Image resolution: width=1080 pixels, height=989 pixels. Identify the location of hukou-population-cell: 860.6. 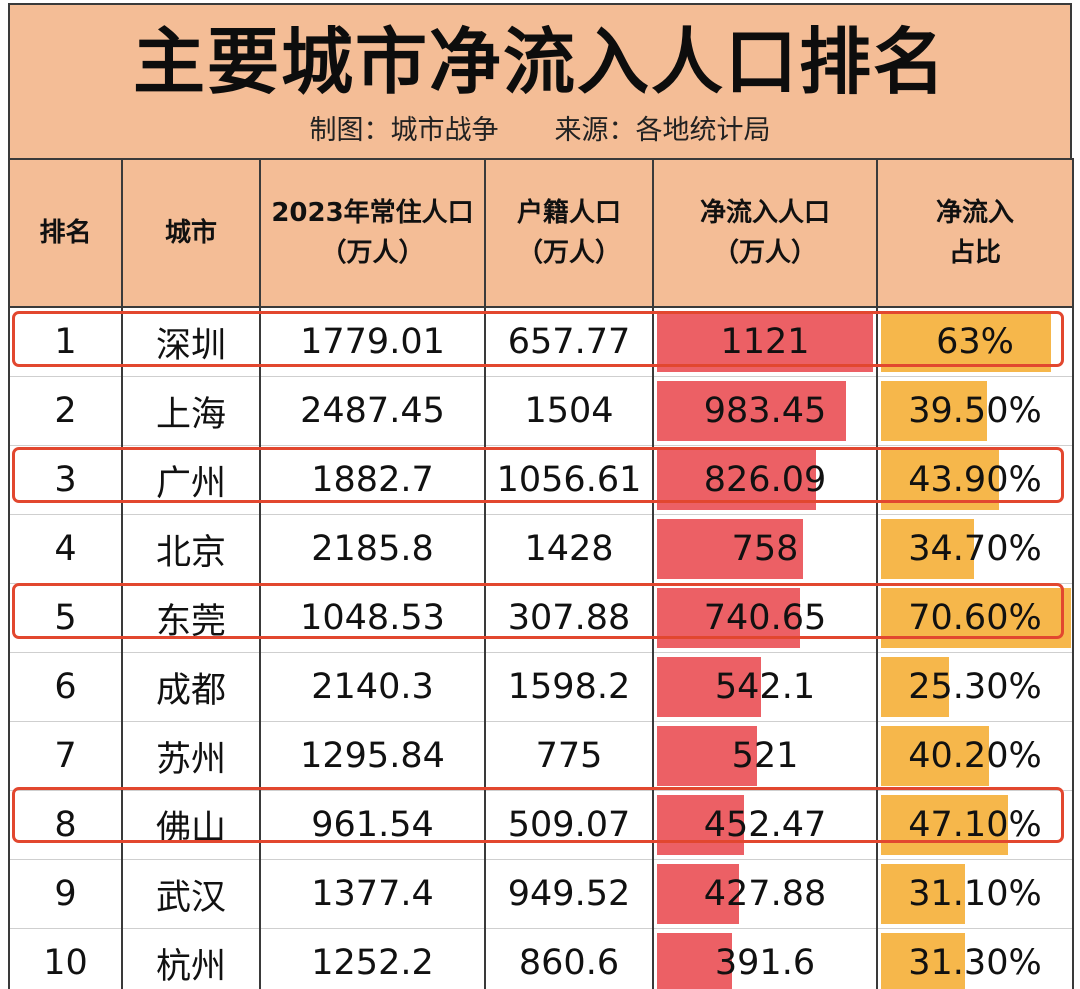
(569, 958).